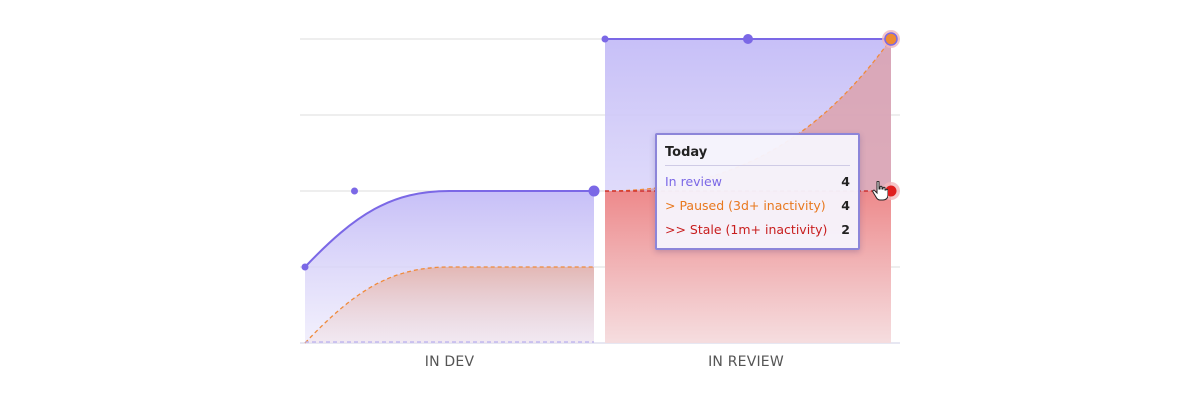 The height and width of the screenshot is (400, 1200). I want to click on data-point-paused, so click(891, 39).